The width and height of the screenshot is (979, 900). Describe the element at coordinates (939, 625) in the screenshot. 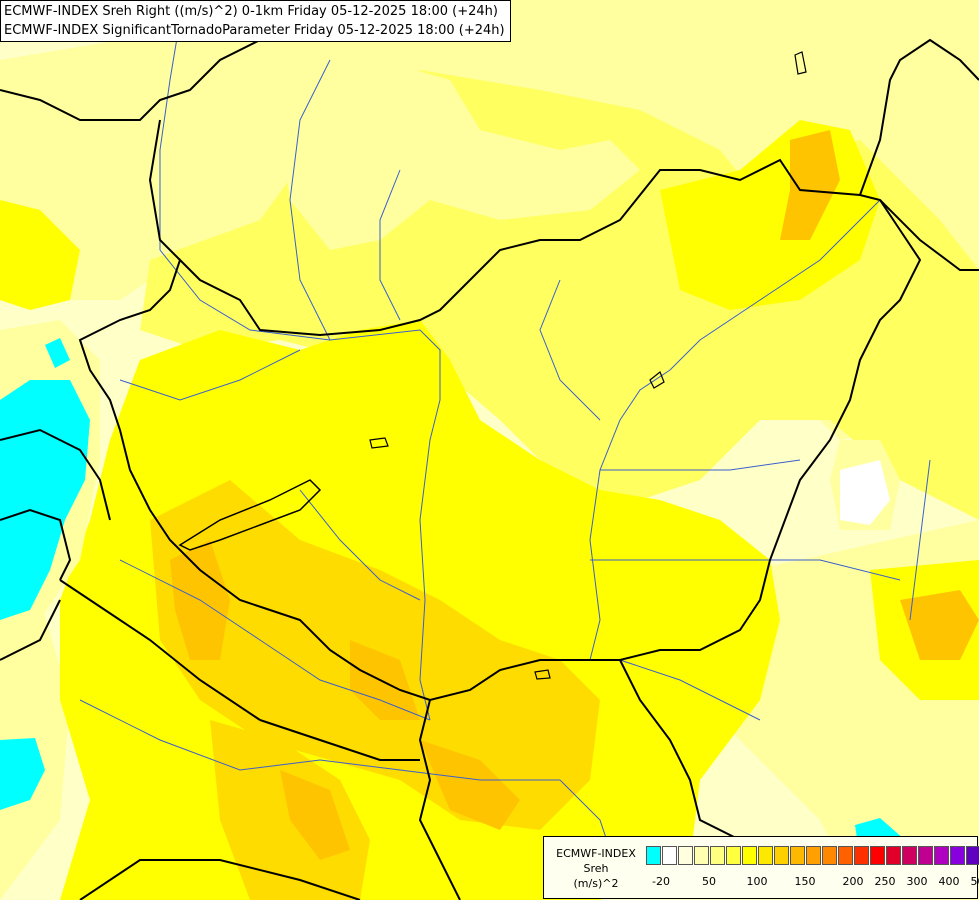

I see `field-orange-east` at that location.